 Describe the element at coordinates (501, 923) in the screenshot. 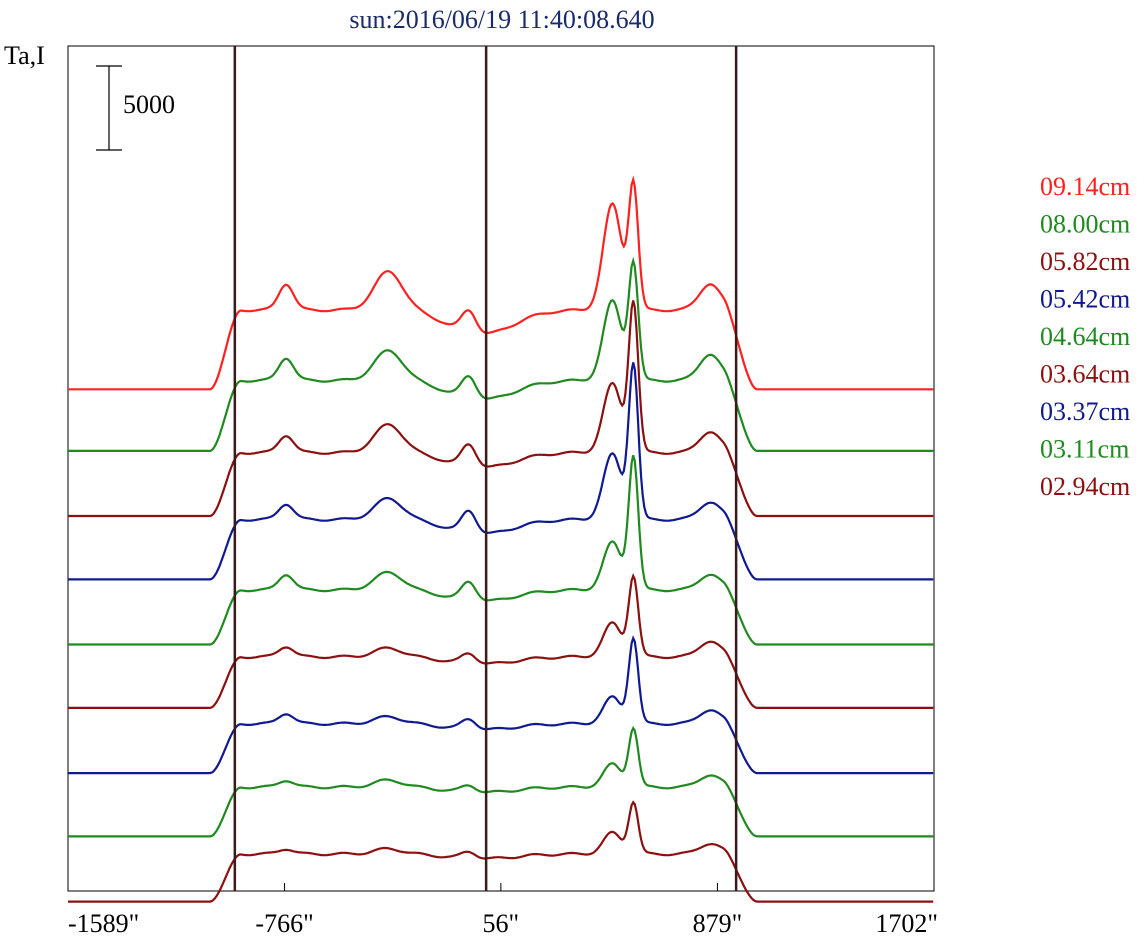

I see `x-tick-label-2: 56"` at that location.